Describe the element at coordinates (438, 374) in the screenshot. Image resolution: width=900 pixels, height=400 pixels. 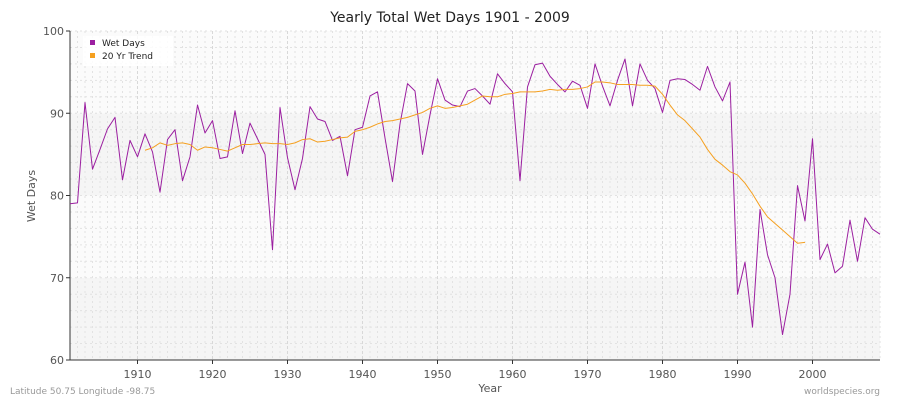
I see `x-tick-label: 1950` at that location.